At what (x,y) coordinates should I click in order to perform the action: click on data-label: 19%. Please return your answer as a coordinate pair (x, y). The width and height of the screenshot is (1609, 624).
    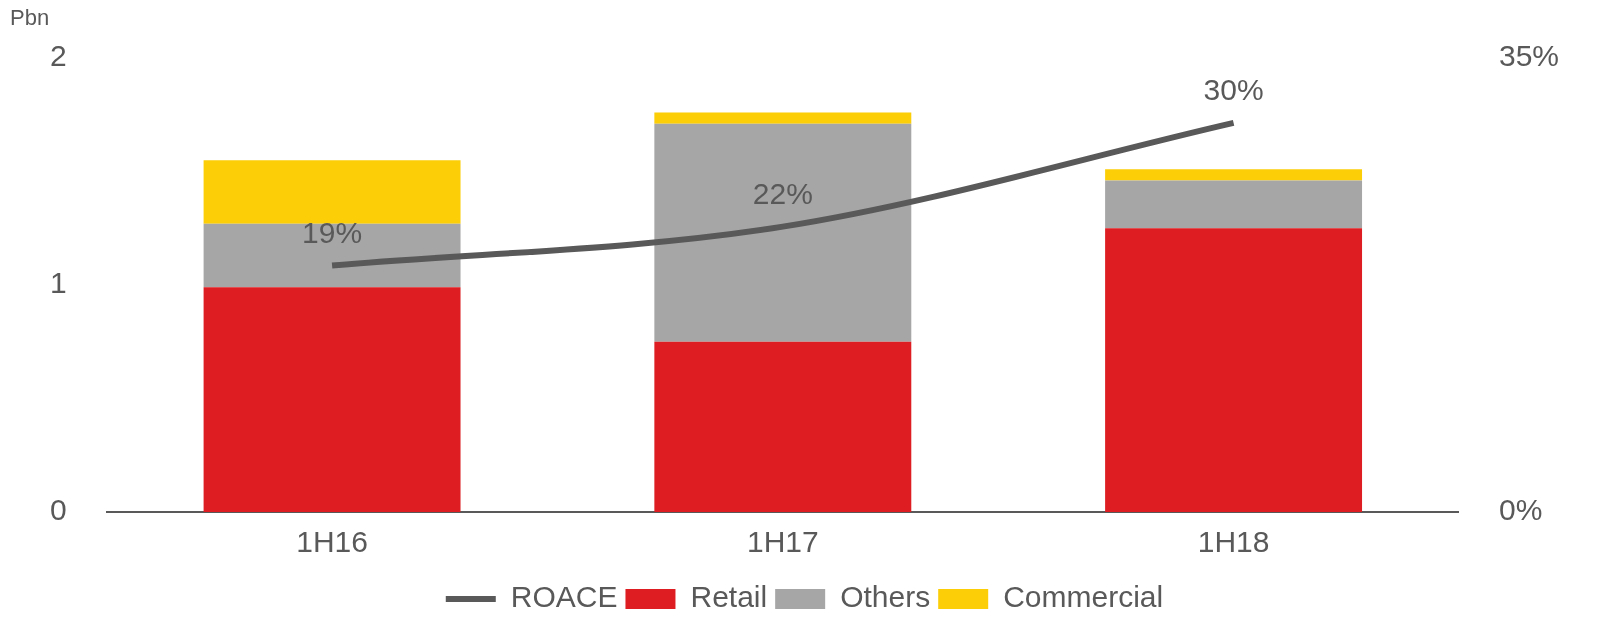
    Looking at the image, I should click on (332, 232).